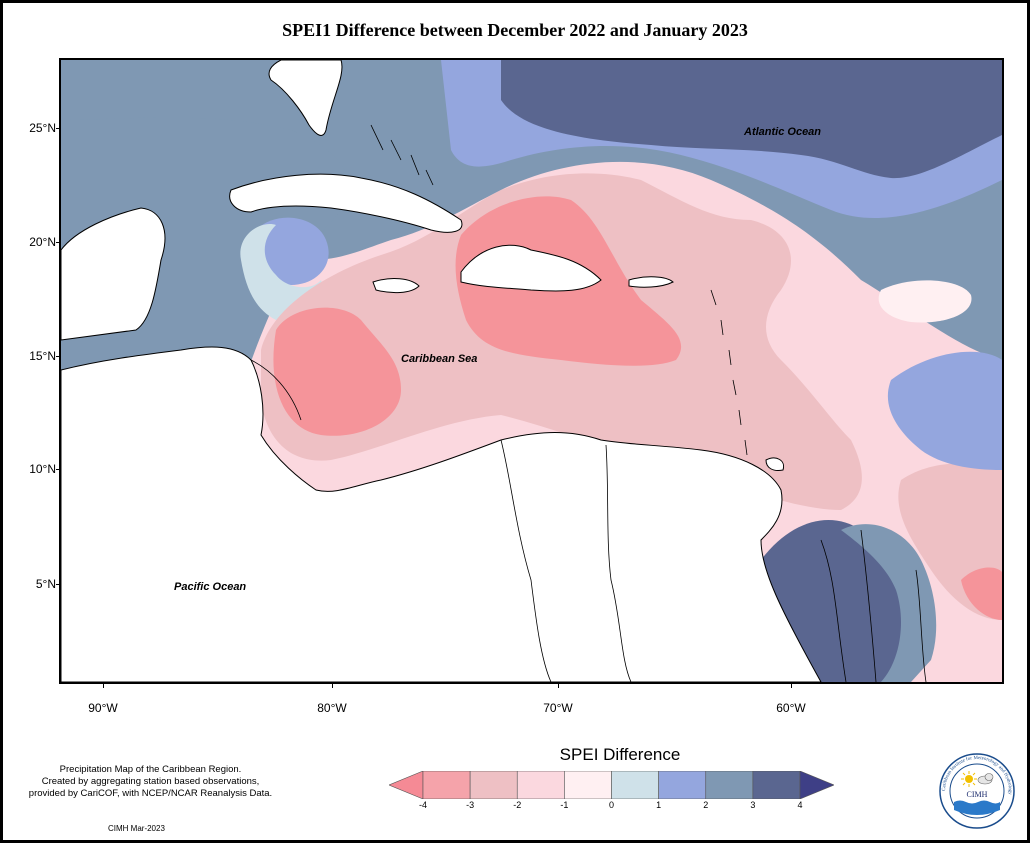 Image resolution: width=1030 pixels, height=843 pixels. I want to click on pacific-ocean-label: Pacific Ocean, so click(210, 587).